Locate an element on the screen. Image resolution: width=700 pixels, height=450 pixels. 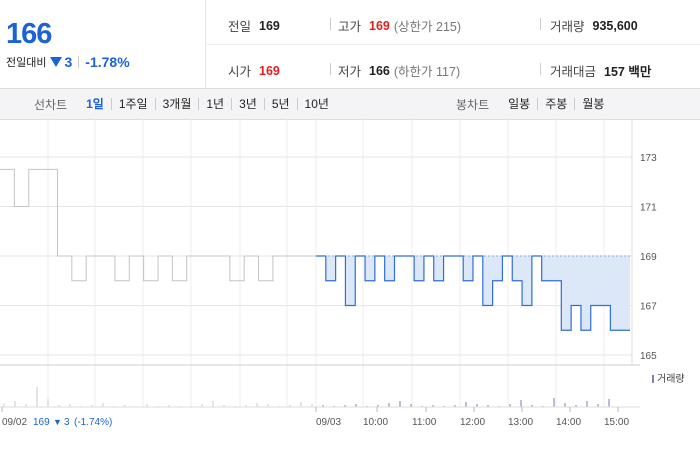
stat-low-value: 166 is located at coordinates (379, 70).